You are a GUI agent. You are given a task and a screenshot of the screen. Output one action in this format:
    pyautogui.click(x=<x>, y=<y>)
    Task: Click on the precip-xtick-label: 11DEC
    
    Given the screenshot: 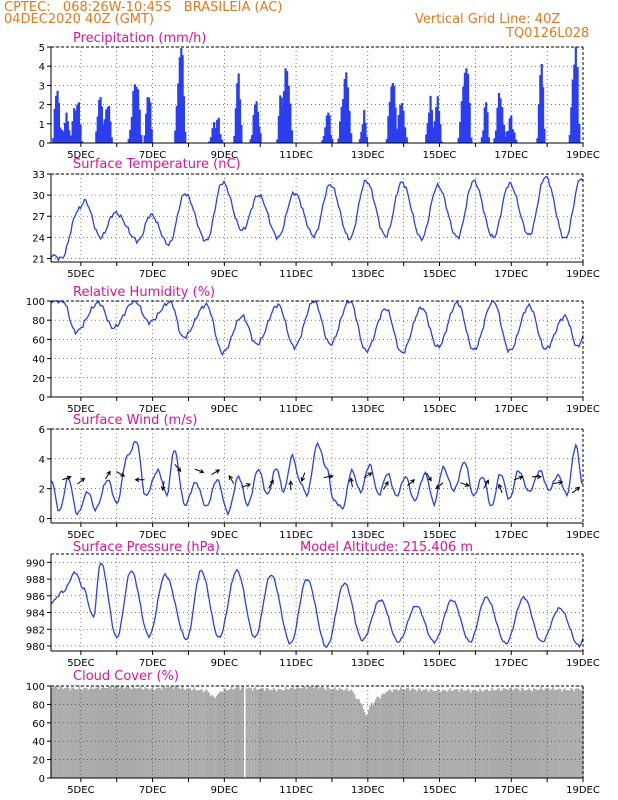 What is the action you would take?
    pyautogui.click(x=296, y=155)
    